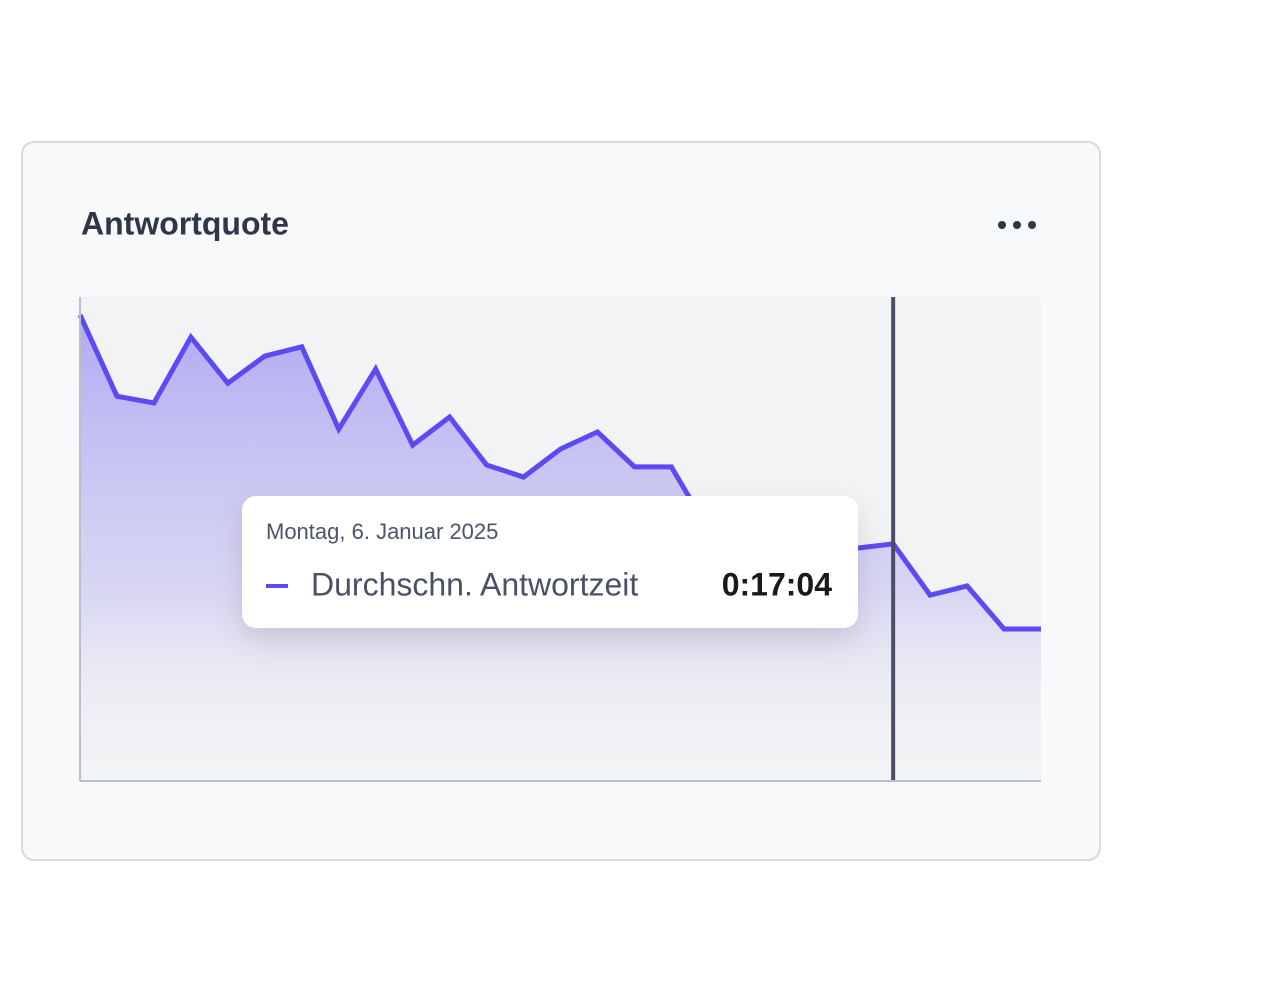  I want to click on tooltip, so click(550, 562).